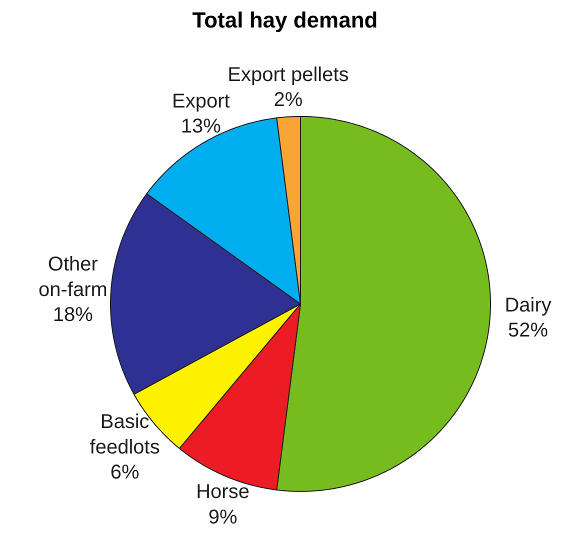 This screenshot has height=560, width=569. What do you see at coordinates (73, 315) in the screenshot?
I see `data-label: 18%` at bounding box center [73, 315].